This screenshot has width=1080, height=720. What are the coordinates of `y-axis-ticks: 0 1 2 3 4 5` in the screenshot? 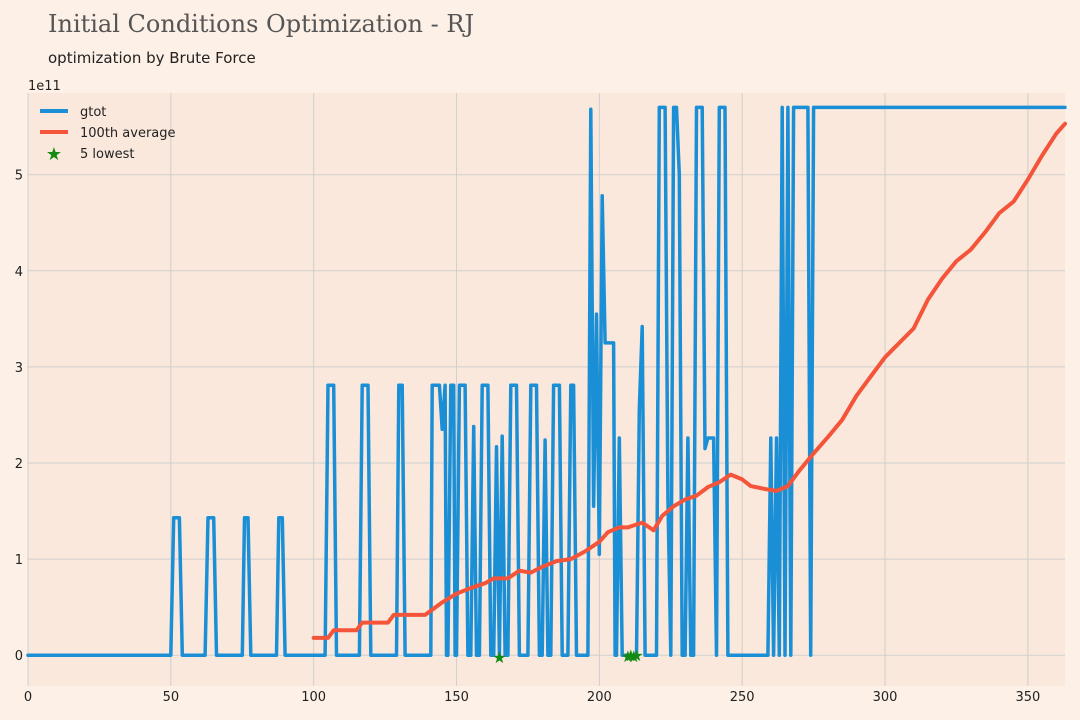 It's located at (19, 417).